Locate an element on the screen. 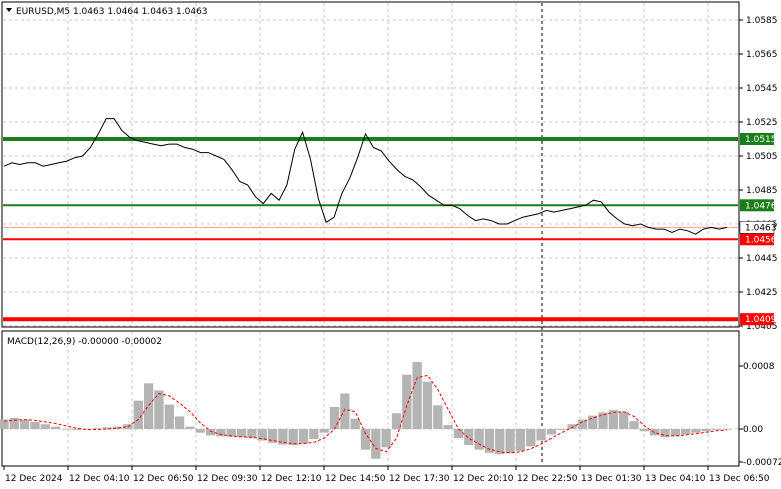 Image resolution: width=781 pixels, height=489 pixels. level-tag-label: 1.0476 is located at coordinates (761, 206).